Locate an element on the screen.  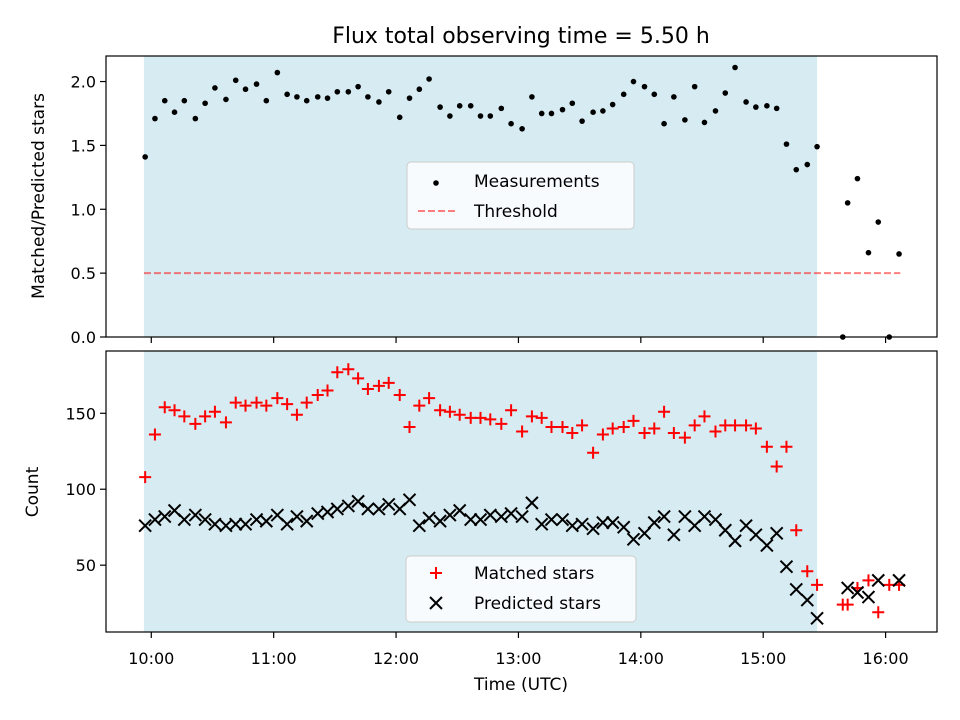
top-legend: Measurements Threshold is located at coordinates (520, 195).